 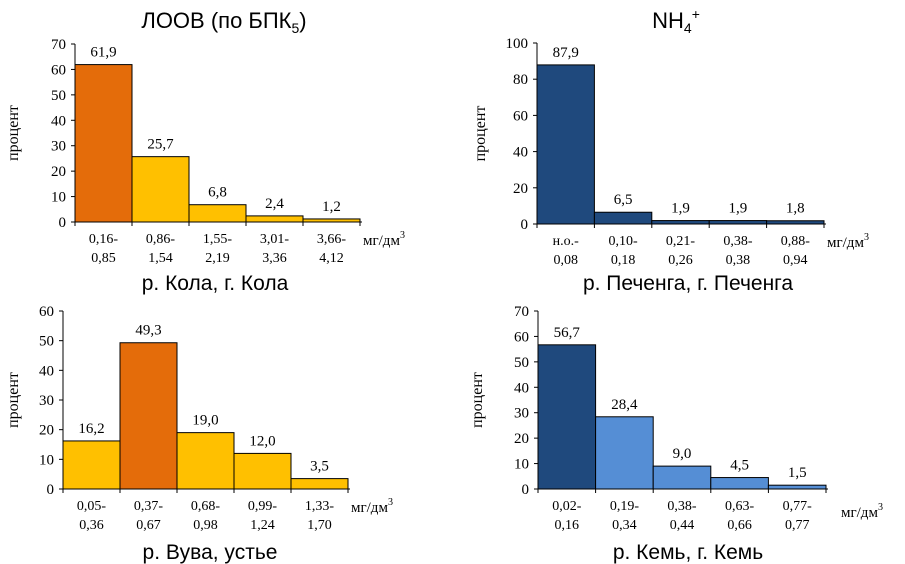 What do you see at coordinates (682, 454) in the screenshot?
I see `bar-value-label: 9,0` at bounding box center [682, 454].